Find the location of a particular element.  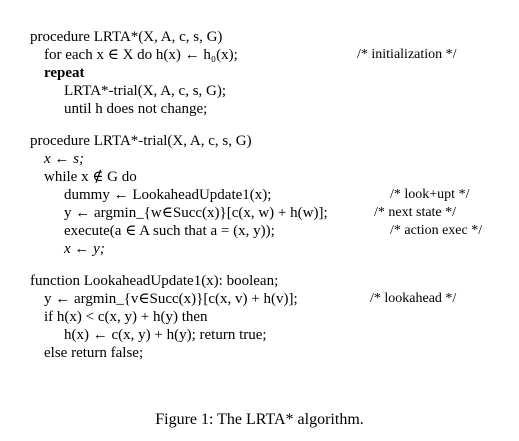

code-line: y ← argmin_{w∈Succ(x)}[c(x, w) + h(w)]; is located at coordinates (196, 213).